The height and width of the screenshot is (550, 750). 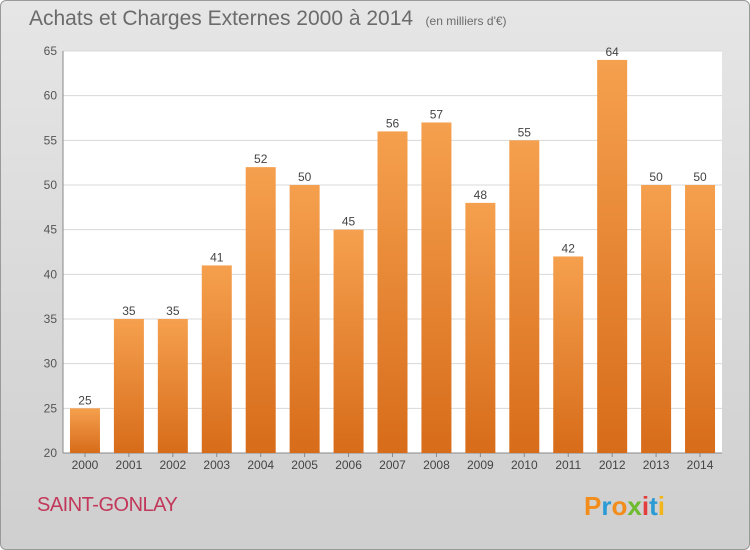 I want to click on y-tick-label: 50, so click(x=51, y=185).